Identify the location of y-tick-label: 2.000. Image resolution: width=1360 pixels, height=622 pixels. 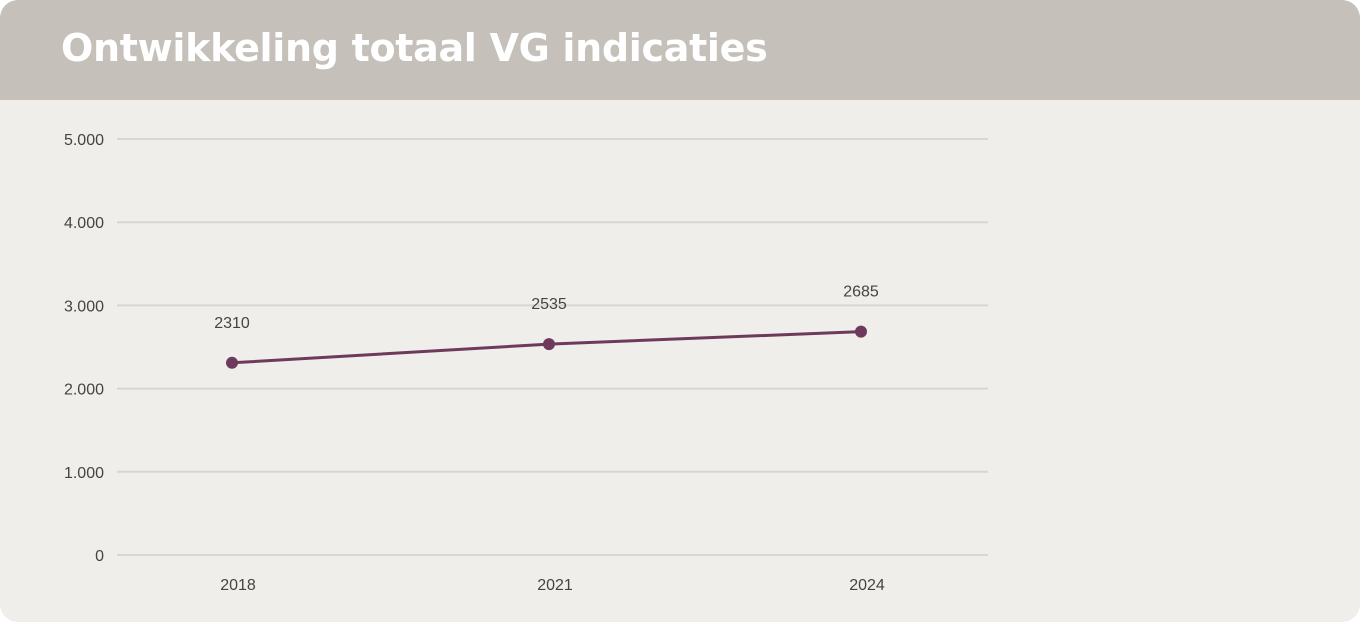
(84, 390).